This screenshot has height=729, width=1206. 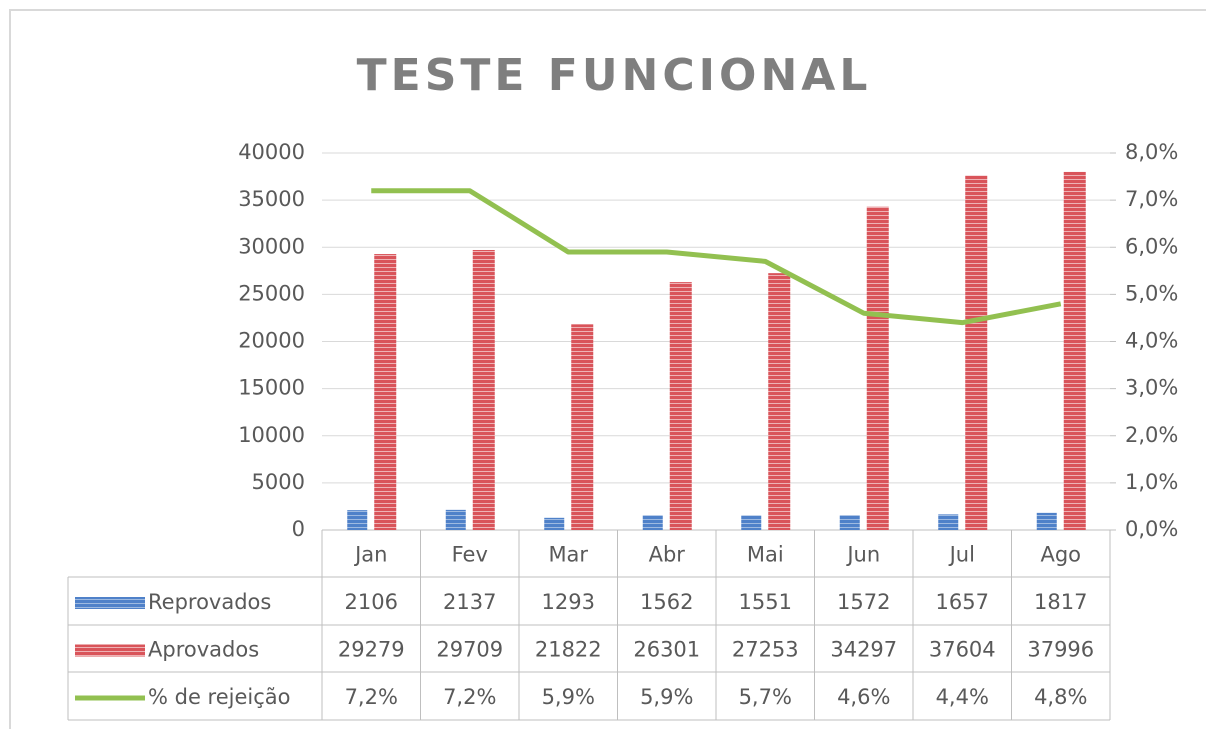 I want to click on table-cell: 29279, so click(x=371, y=650).